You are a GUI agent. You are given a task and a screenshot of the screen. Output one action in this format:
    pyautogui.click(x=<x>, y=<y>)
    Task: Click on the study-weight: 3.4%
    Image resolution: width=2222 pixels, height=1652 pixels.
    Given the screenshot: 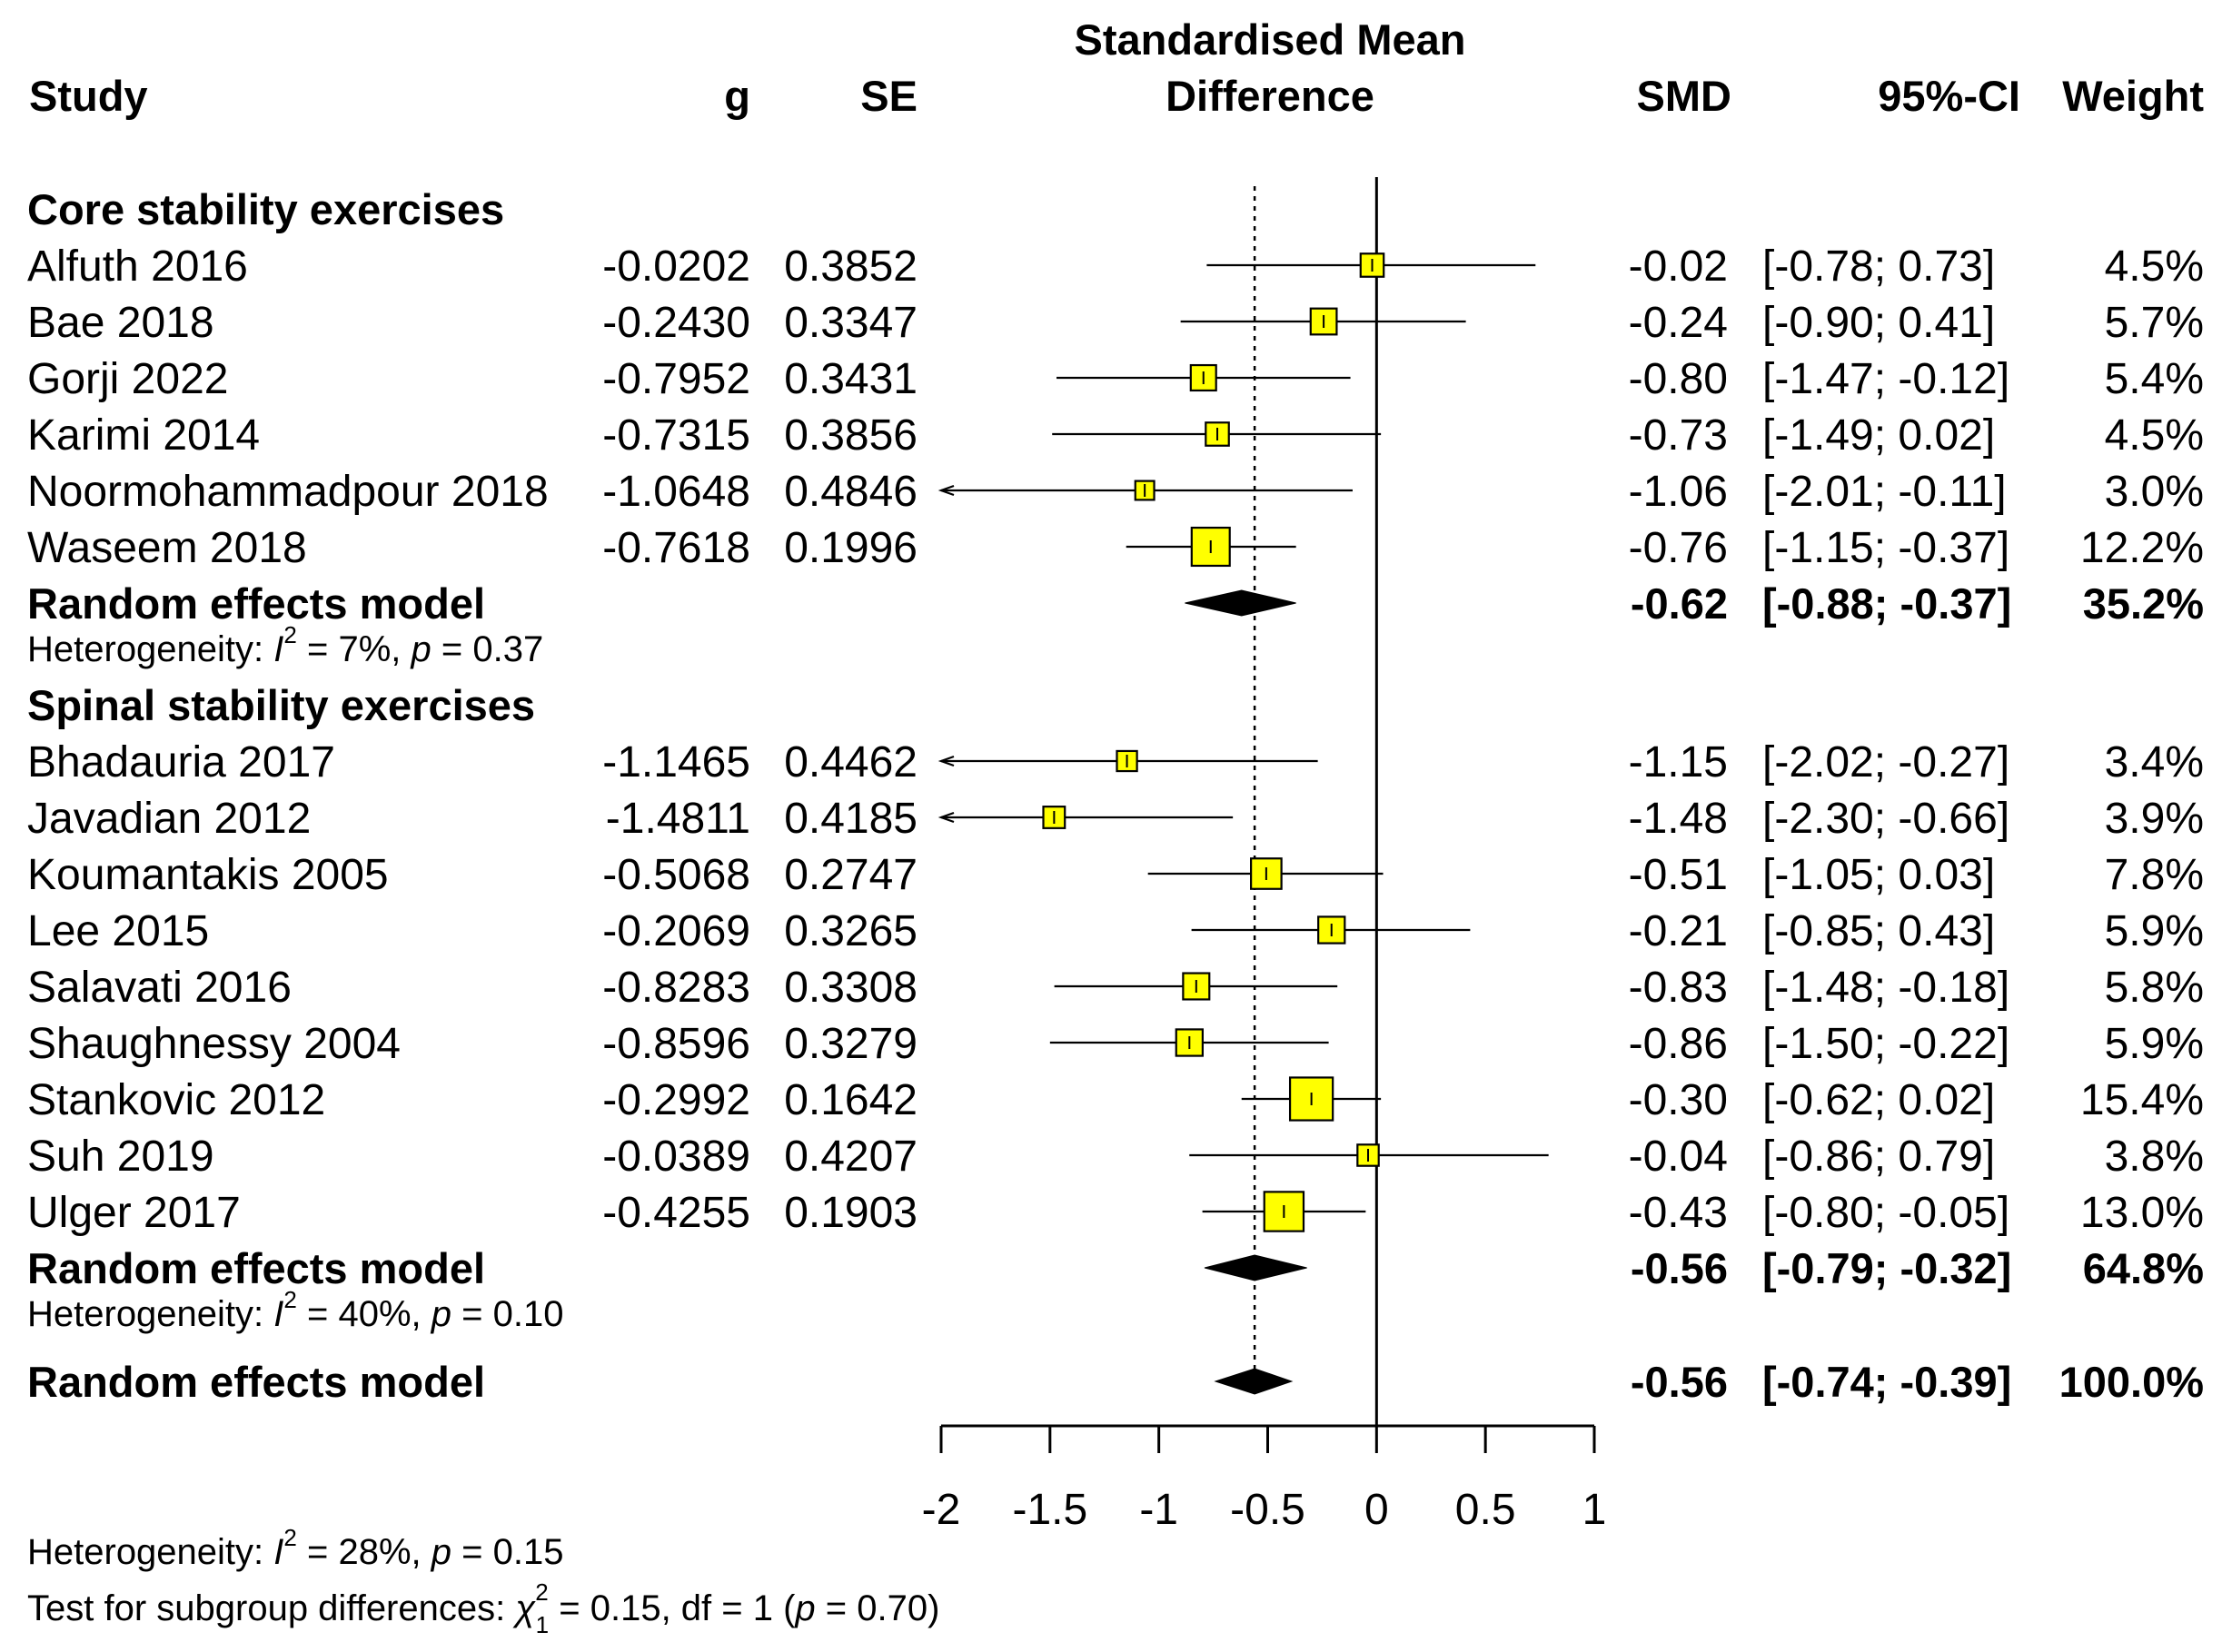 What is the action you would take?
    pyautogui.click(x=2154, y=762)
    